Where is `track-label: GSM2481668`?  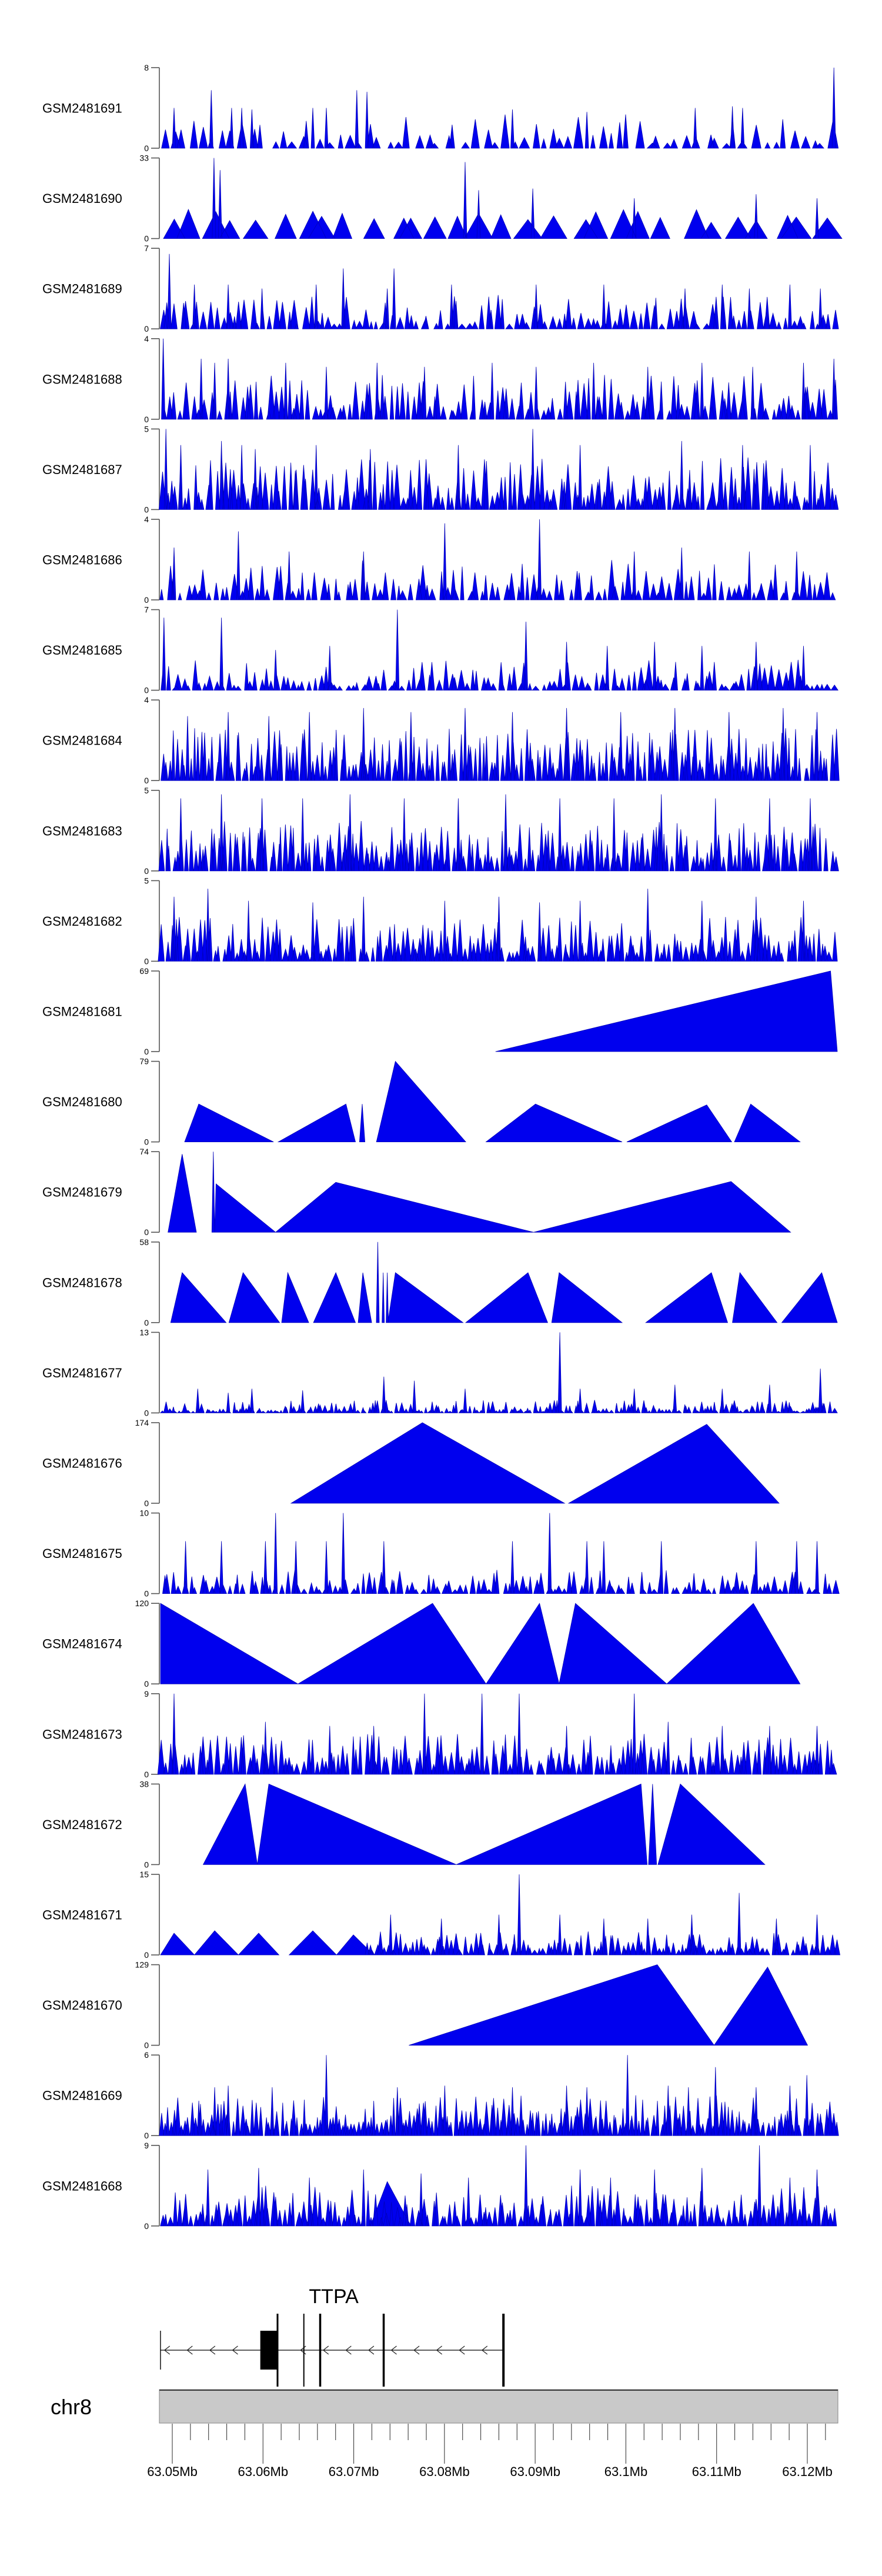 track-label: GSM2481668 is located at coordinates (82, 2185).